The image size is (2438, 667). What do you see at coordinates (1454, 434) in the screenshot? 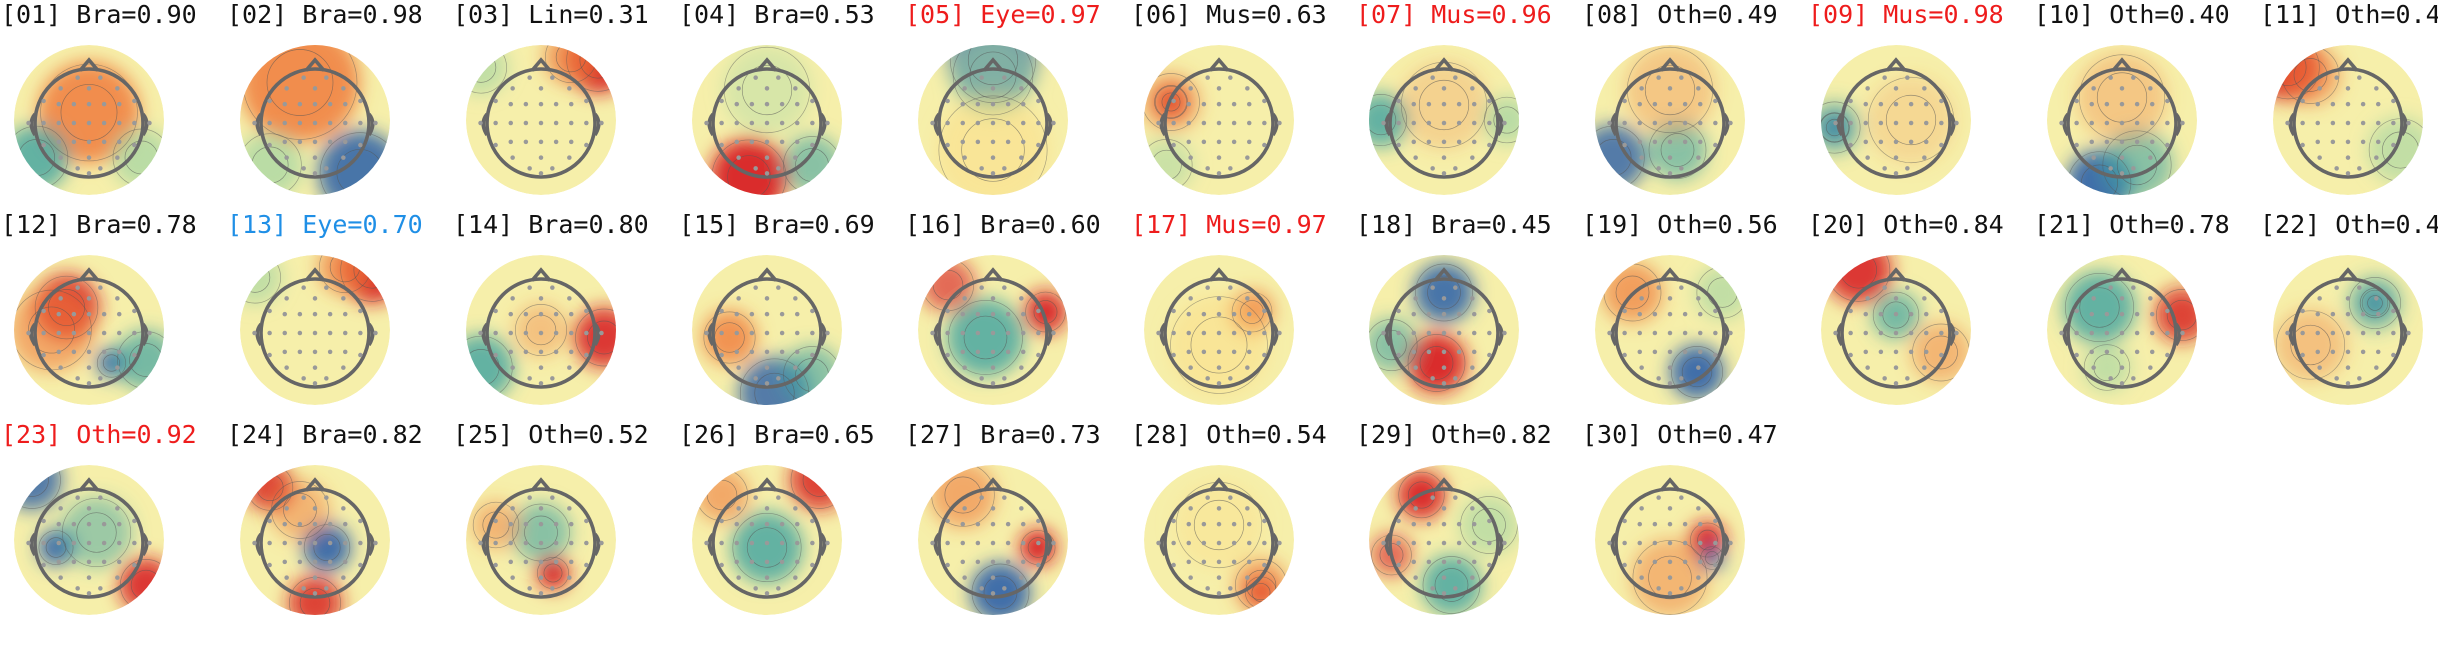
I see `component-label: [29] Oth=0.82` at bounding box center [1454, 434].